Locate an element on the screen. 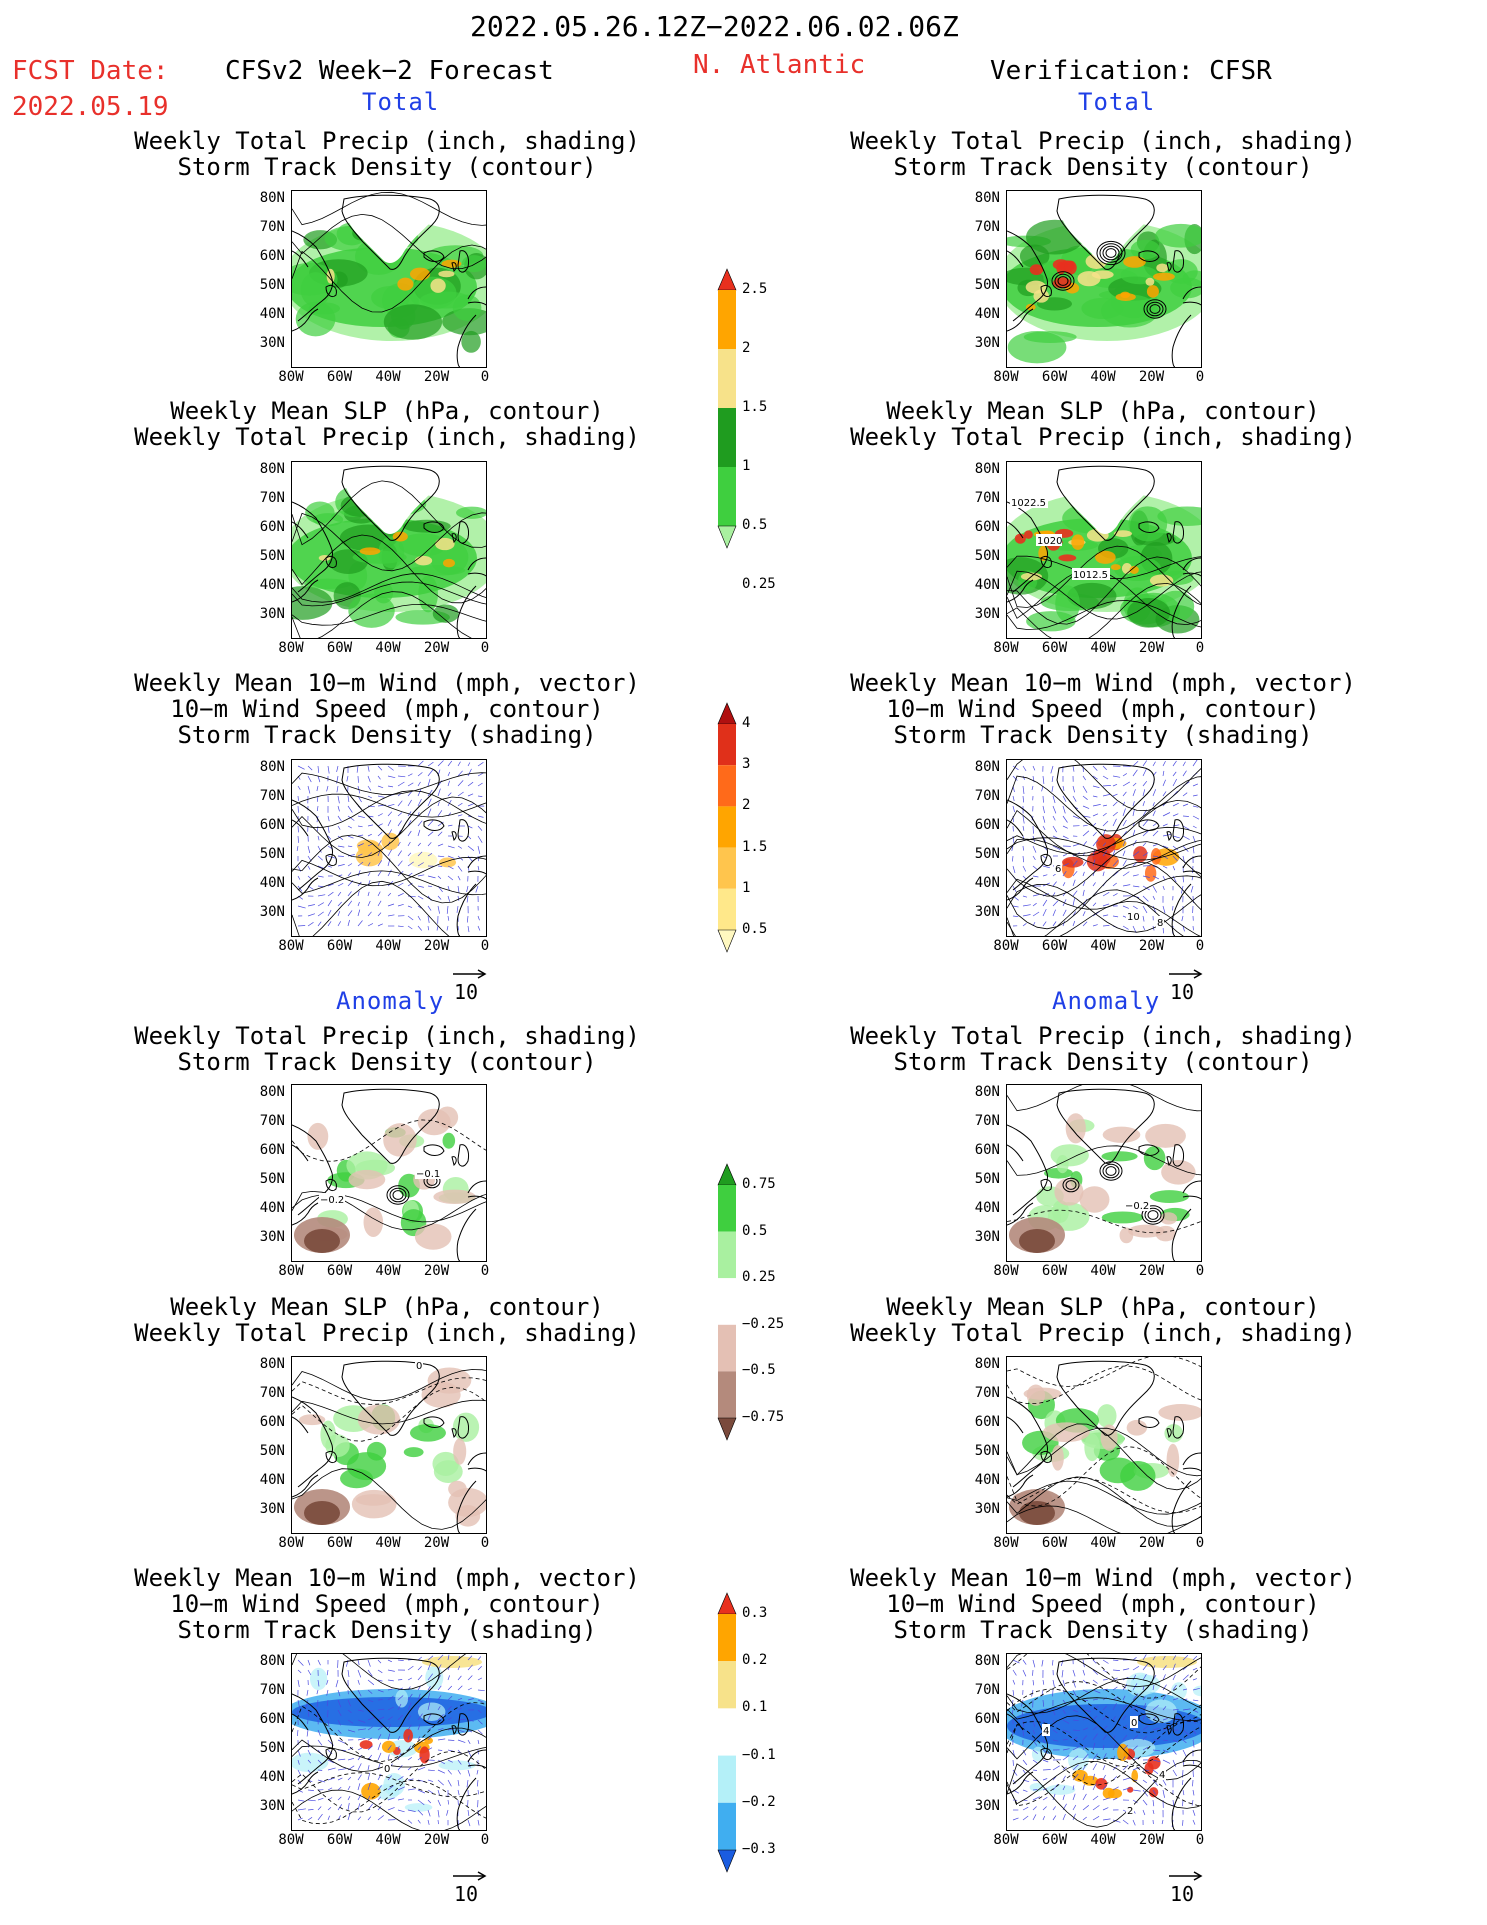 The image size is (1487, 1925). ref-vector-total-fcst: 10 is located at coordinates (470, 982).